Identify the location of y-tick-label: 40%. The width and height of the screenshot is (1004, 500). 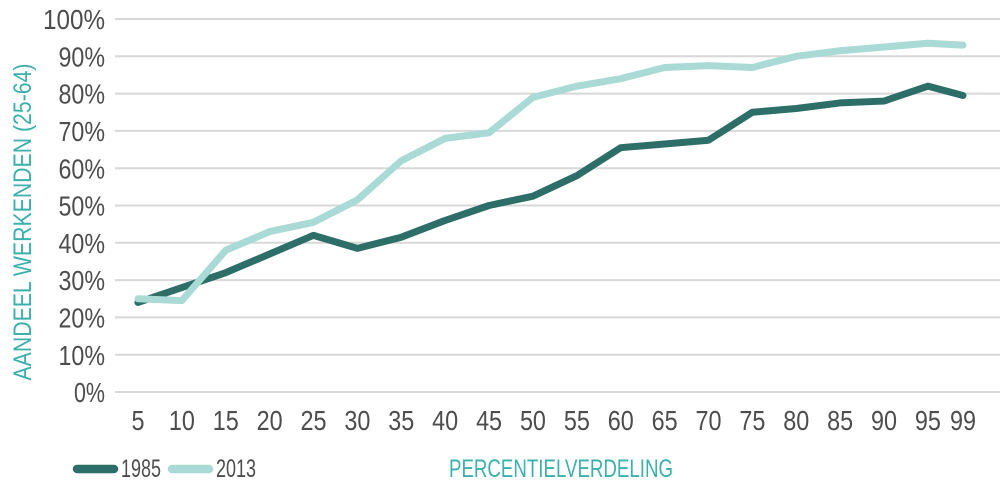
(82, 243).